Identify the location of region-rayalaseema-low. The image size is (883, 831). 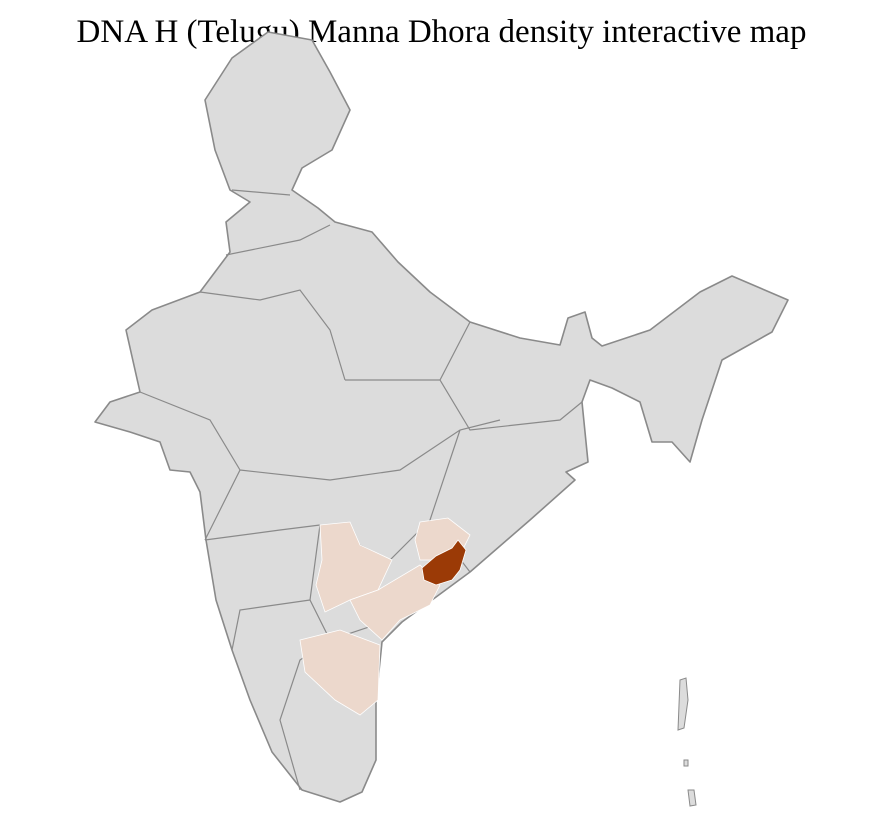
(340, 672).